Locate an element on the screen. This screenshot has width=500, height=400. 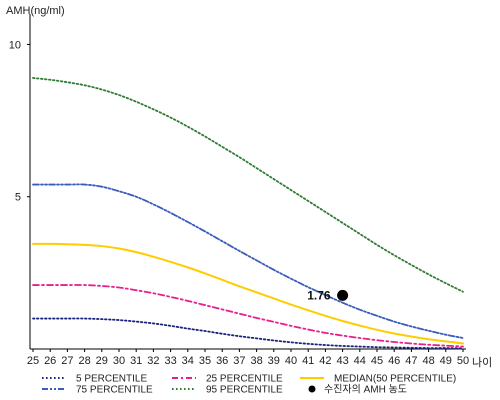
annotations: 1.76 is located at coordinates (328, 295).